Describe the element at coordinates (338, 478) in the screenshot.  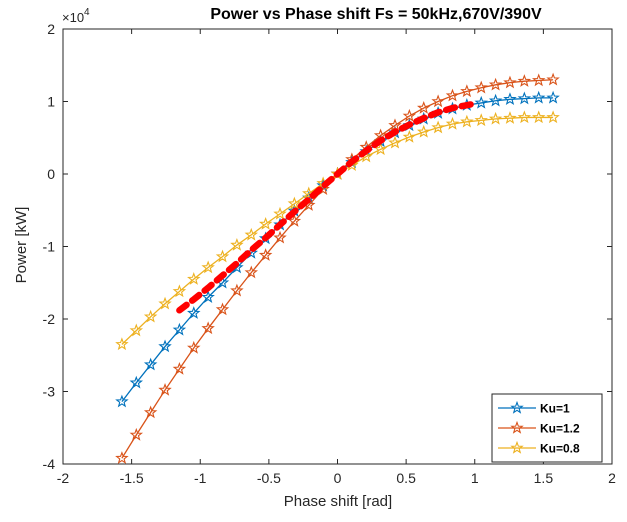
I see `x-tick-label: 0` at that location.